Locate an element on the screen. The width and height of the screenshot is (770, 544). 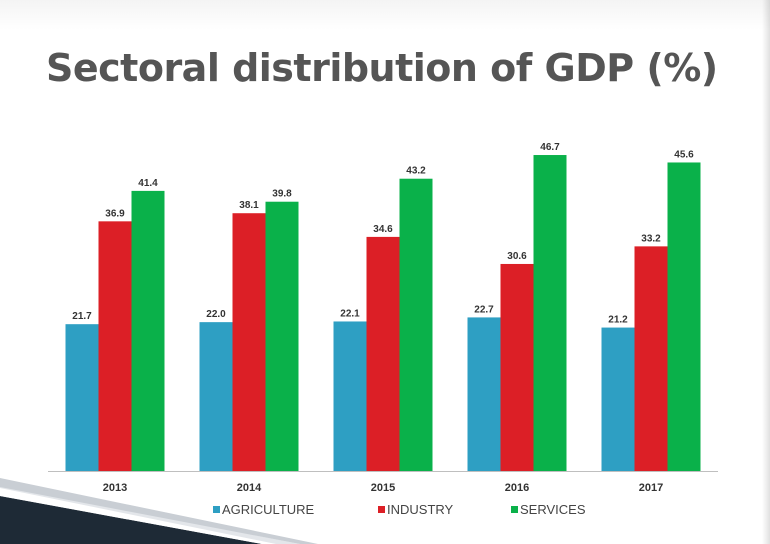
value-label-agriculture-2017: 21.2 is located at coordinates (618, 320).